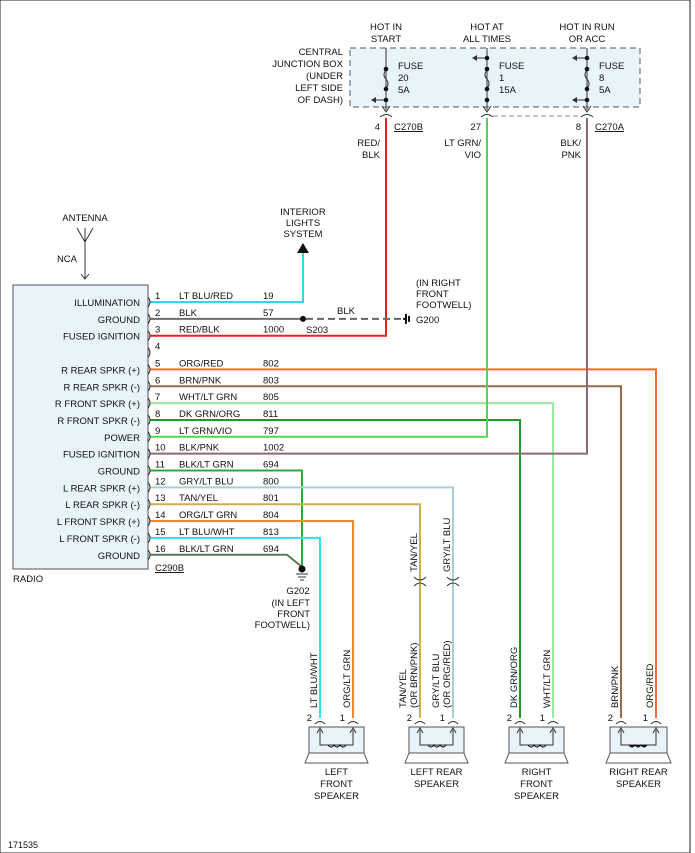  I want to click on wire-color: GRY/LT BLU, so click(206, 481).